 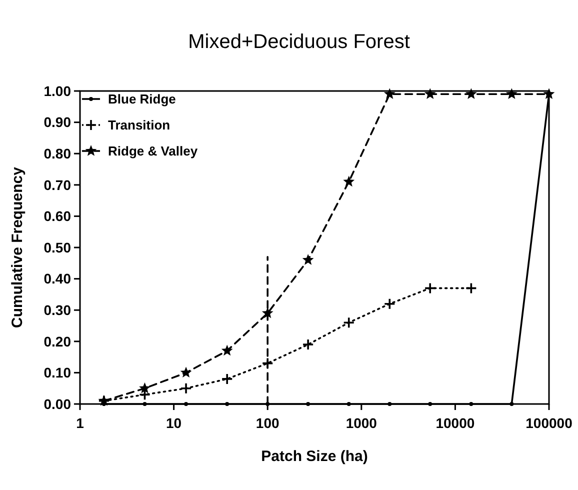 What do you see at coordinates (455, 423) in the screenshot?
I see `x-tick-label: 10000` at bounding box center [455, 423].